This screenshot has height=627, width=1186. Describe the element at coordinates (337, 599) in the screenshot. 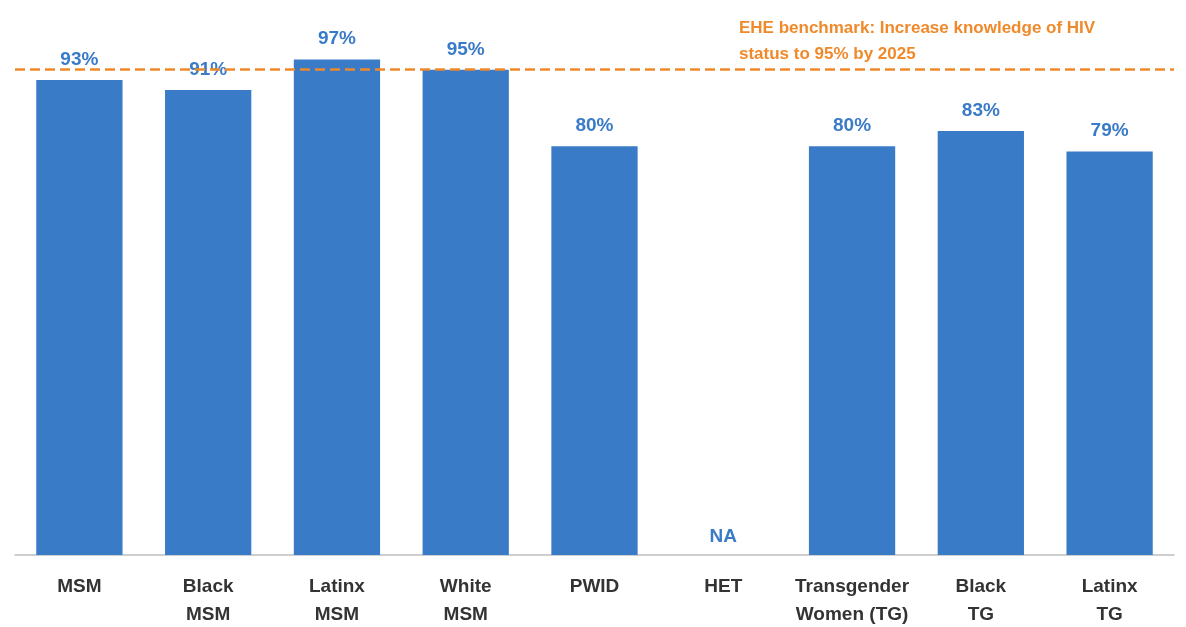

I see `x-tick-label: Latinx MSM` at that location.